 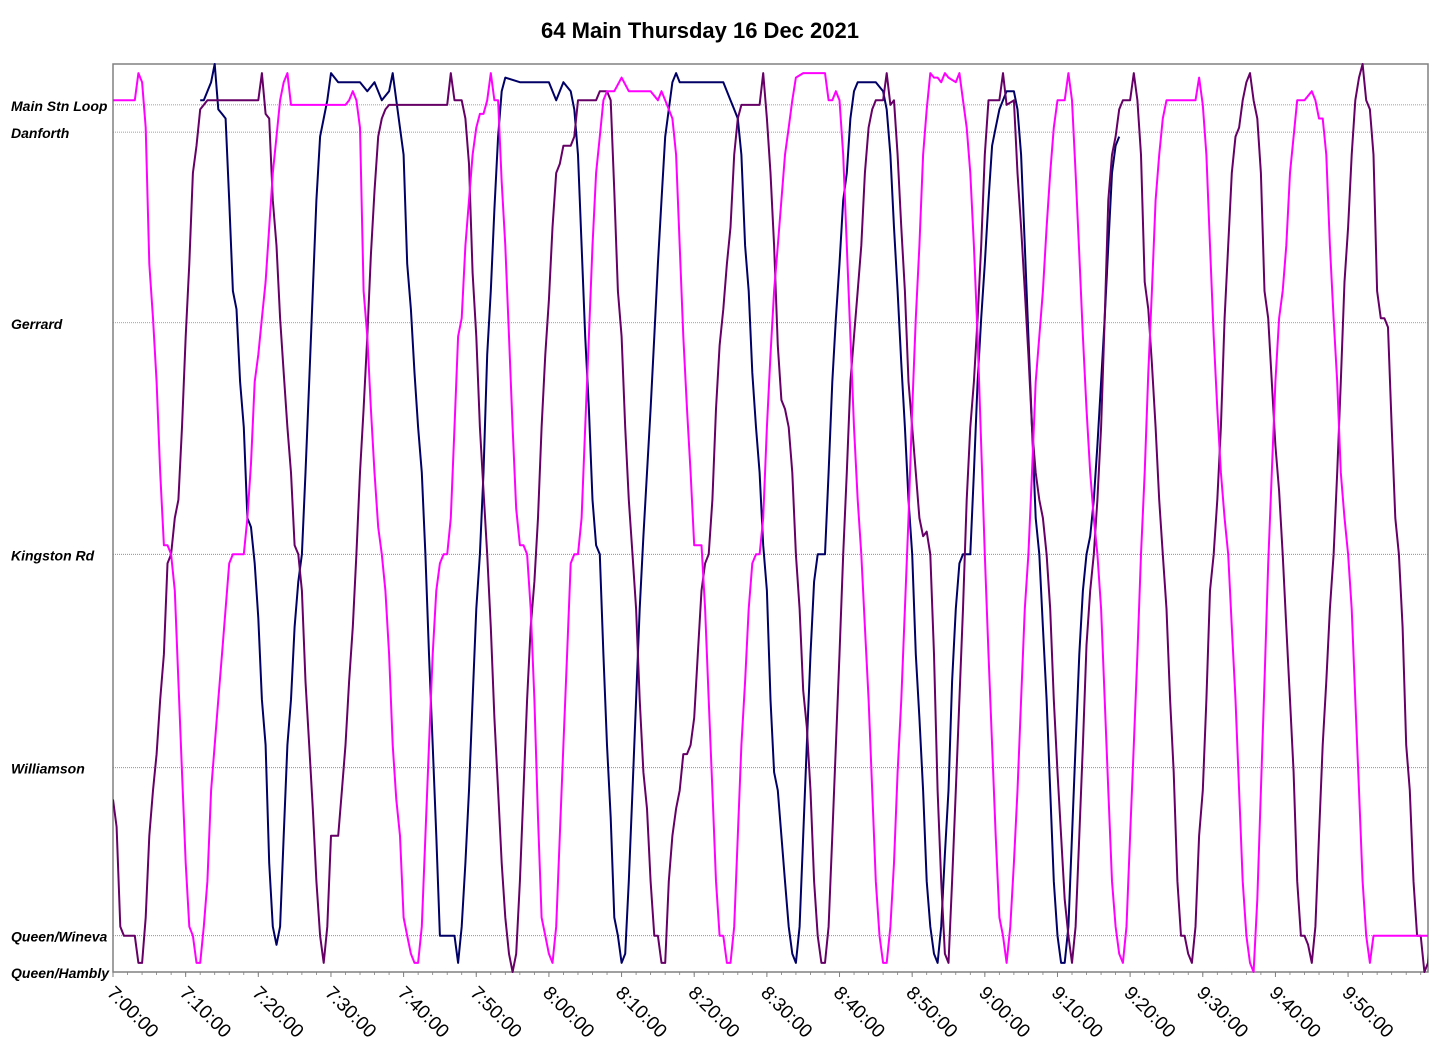 What do you see at coordinates (59, 106) in the screenshot?
I see `stop-label: Main Stn Loop` at bounding box center [59, 106].